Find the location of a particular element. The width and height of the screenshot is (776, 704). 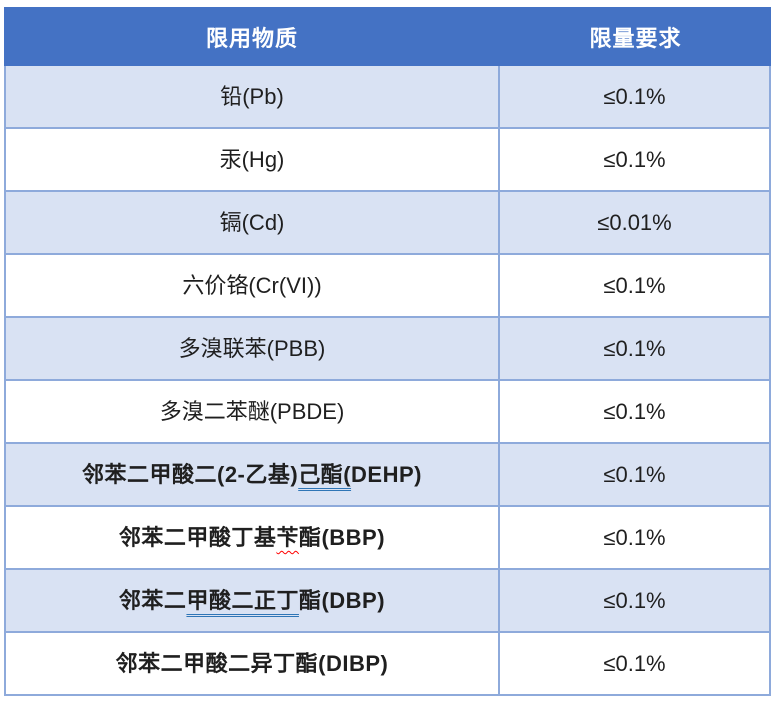

substance-cell: 邻苯二甲酸丁基苄酯(BBP) is located at coordinates (253, 537).